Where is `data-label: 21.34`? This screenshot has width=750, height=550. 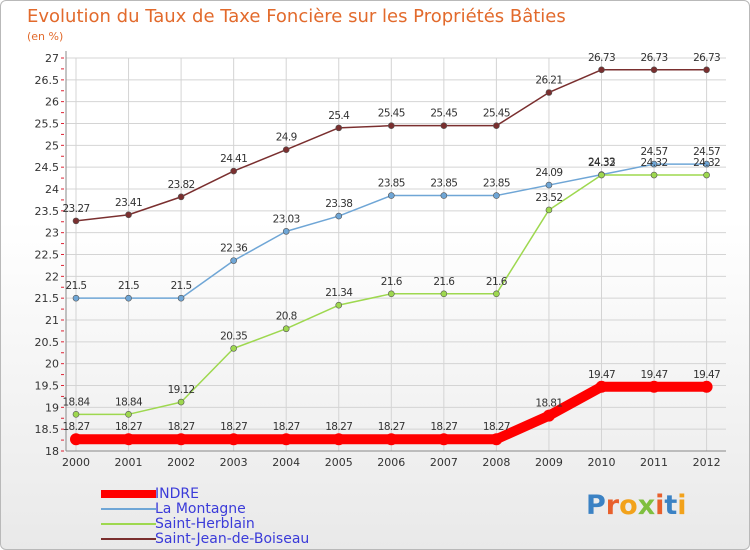 data-label: 21.34 is located at coordinates (339, 293).